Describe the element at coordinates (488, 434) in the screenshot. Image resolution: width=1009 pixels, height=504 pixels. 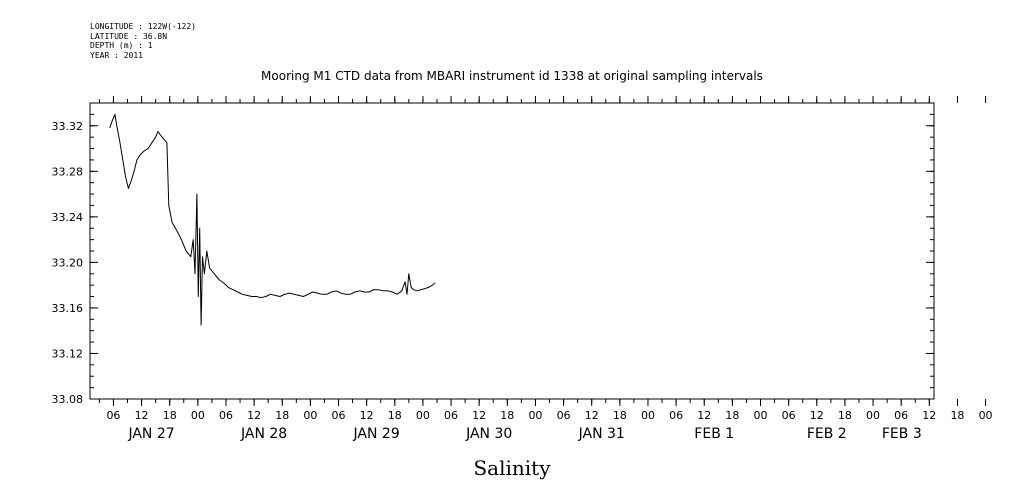
I see `x-date-label: JAN 30` at that location.